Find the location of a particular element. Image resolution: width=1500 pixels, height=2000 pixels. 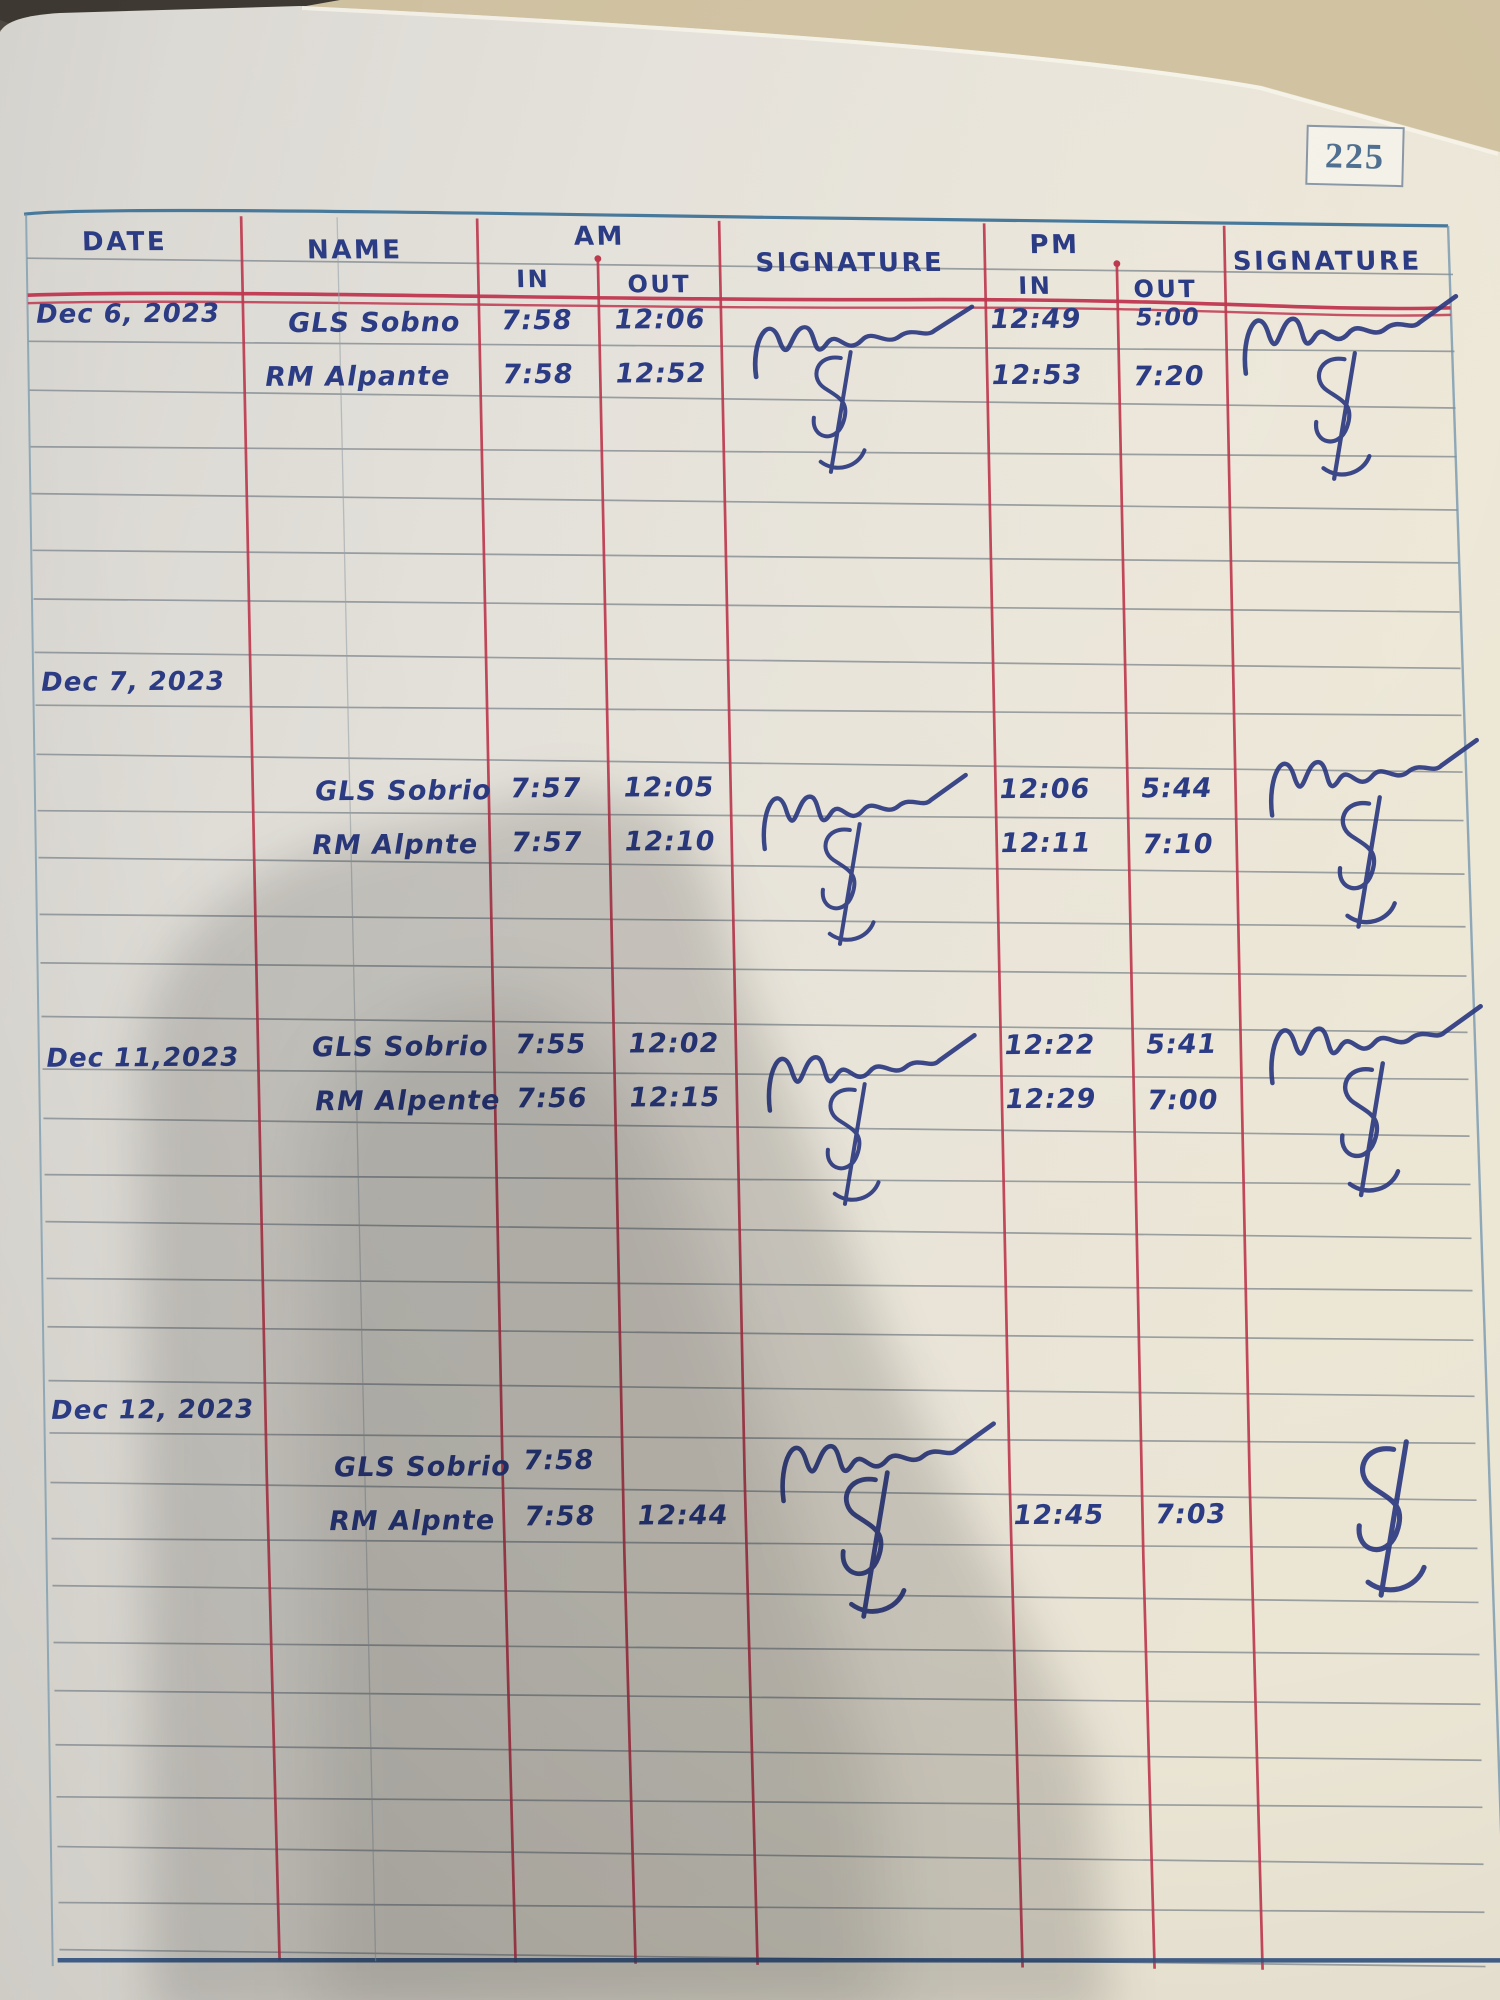

page-number: 225 is located at coordinates (1355, 156).